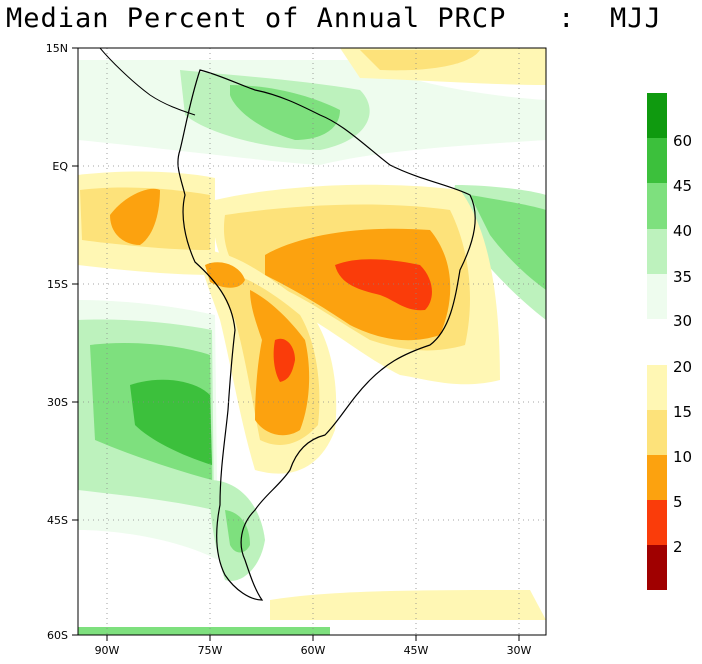  What do you see at coordinates (416, 650) in the screenshot?
I see `lon-label-45w: 45W` at bounding box center [416, 650].